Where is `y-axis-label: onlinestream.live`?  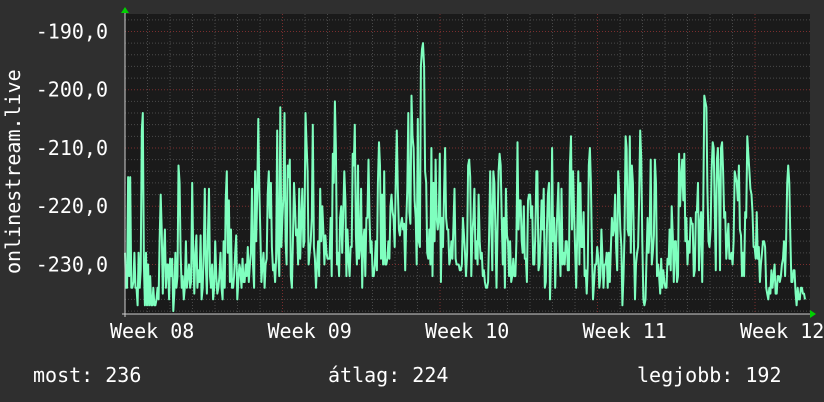 y-axis-label: onlinestream.live is located at coordinates (13, 171).